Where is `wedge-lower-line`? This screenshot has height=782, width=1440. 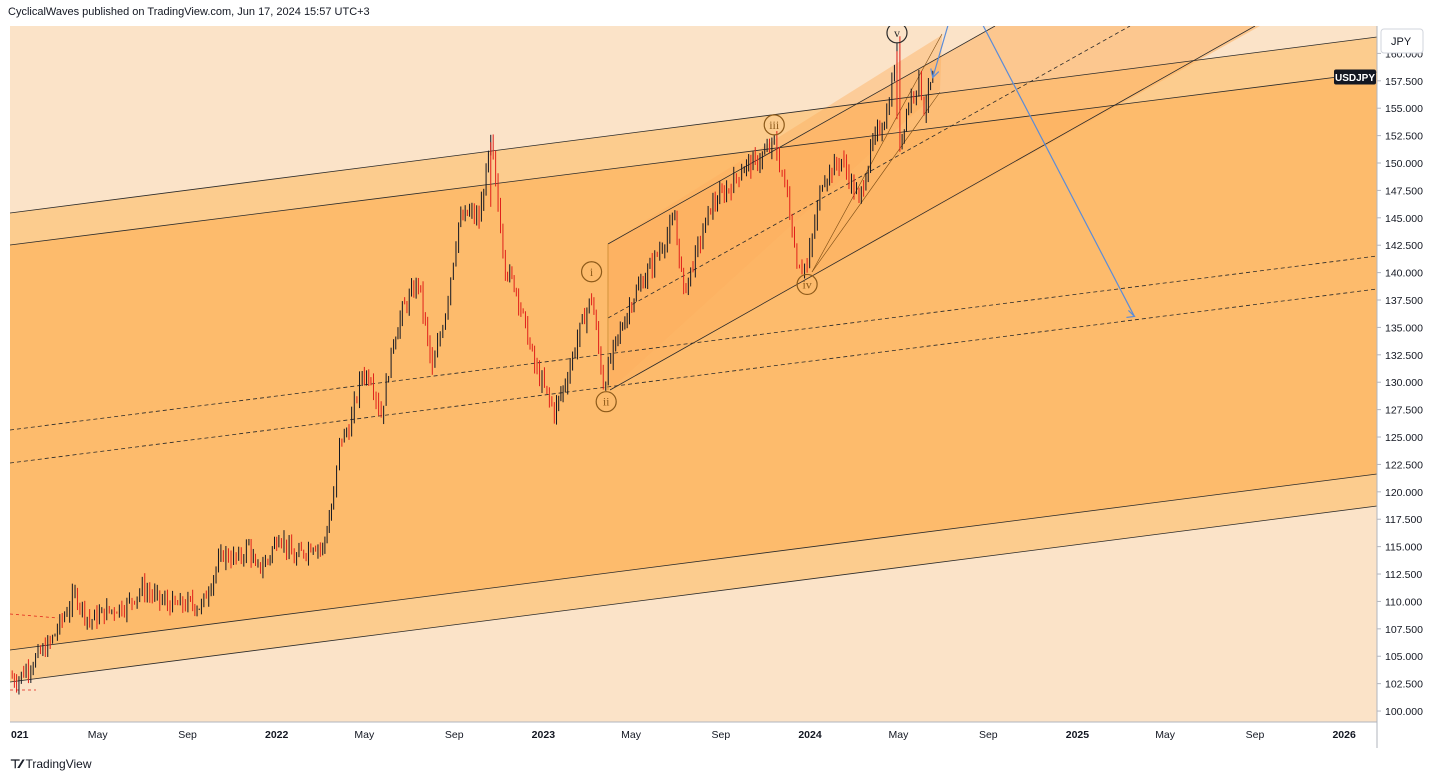
wedge-lower-line is located at coordinates (876, 182).